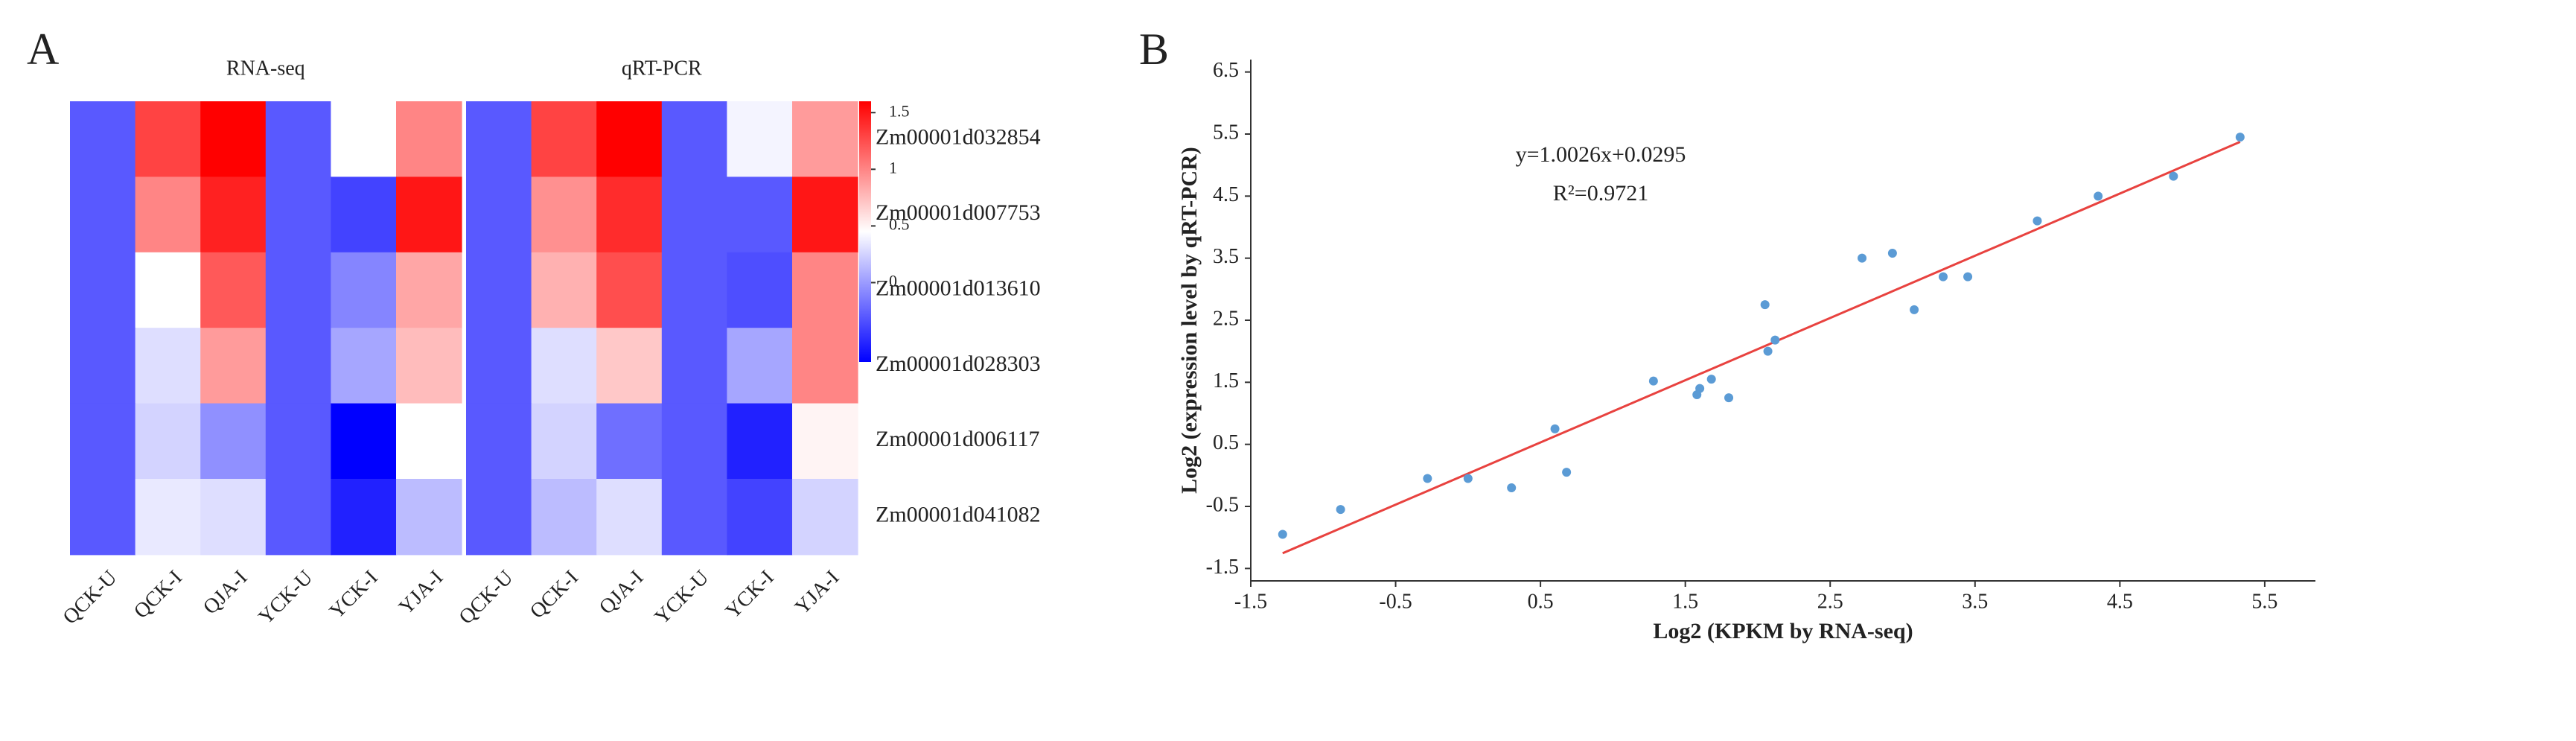 This screenshot has width=2576, height=741. I want to click on y-axis-title: Log2 (expression level by qRT-PCR), so click(1189, 320).